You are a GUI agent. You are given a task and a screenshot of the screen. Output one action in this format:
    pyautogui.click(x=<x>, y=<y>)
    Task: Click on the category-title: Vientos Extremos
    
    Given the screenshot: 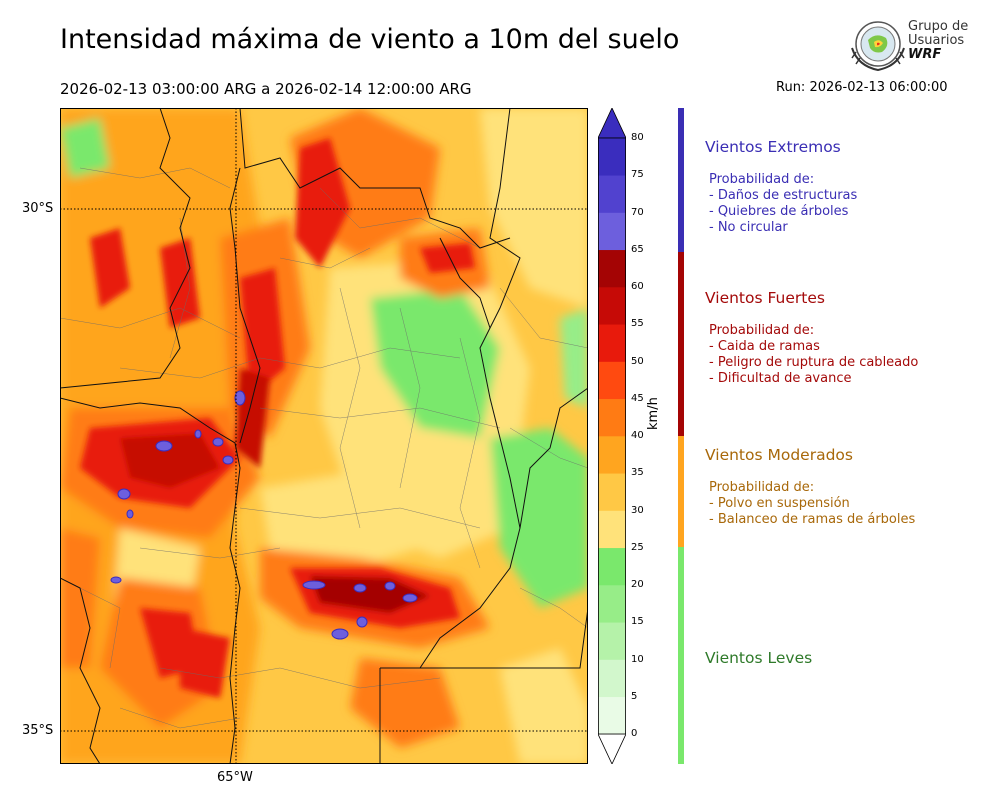 What is the action you would take?
    pyautogui.click(x=773, y=147)
    